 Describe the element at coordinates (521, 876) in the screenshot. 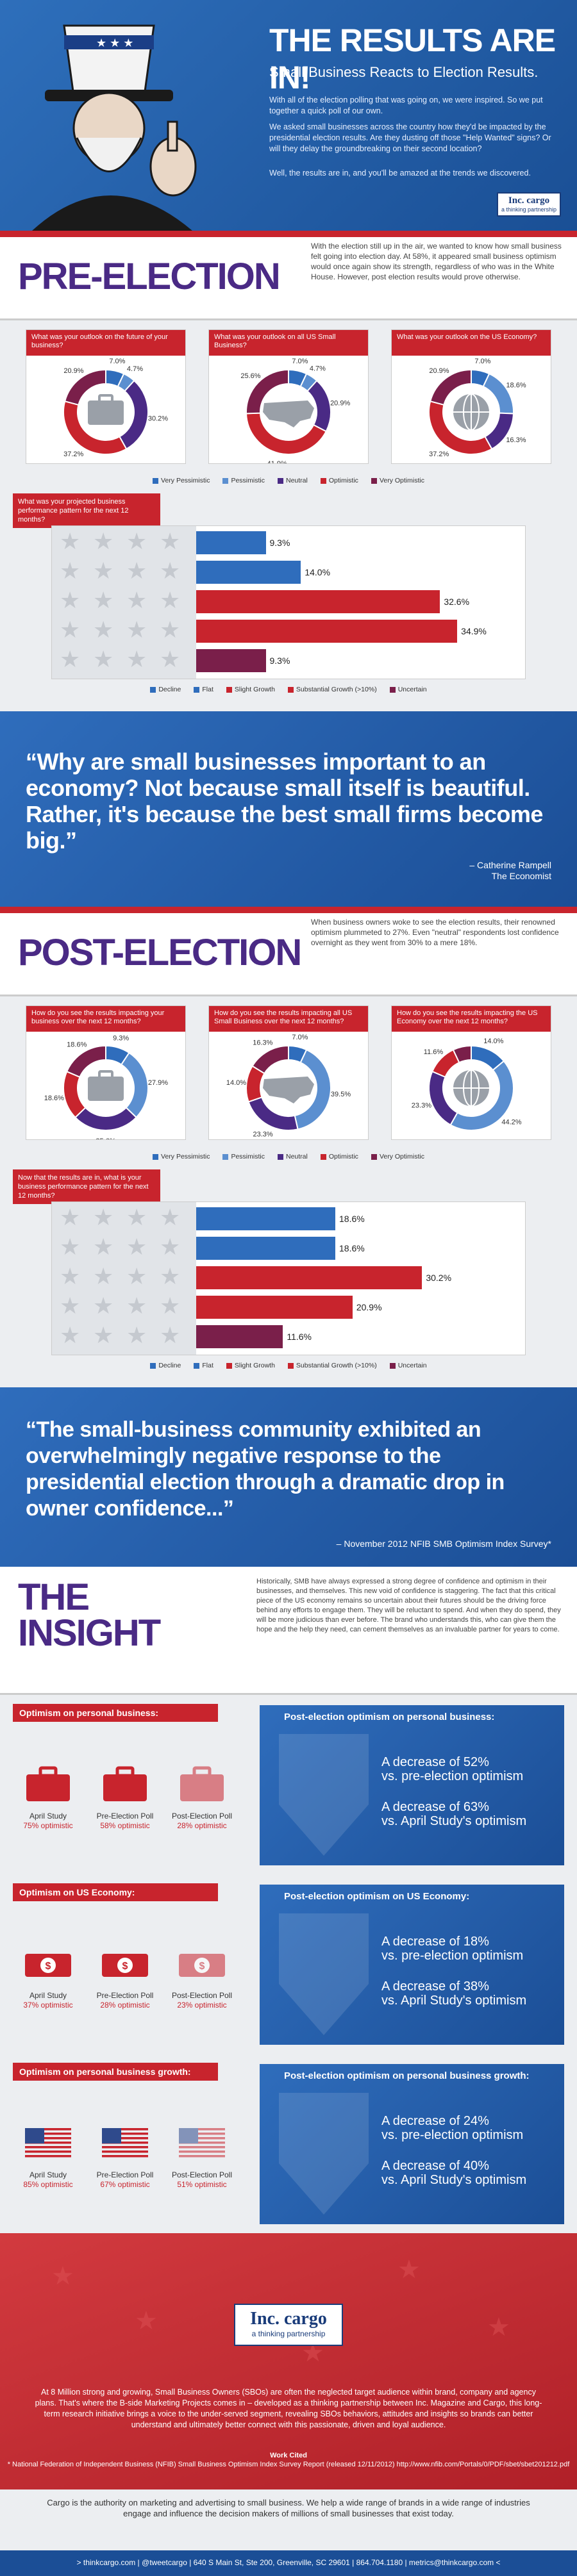

I see `quote-source: The Economist` at that location.